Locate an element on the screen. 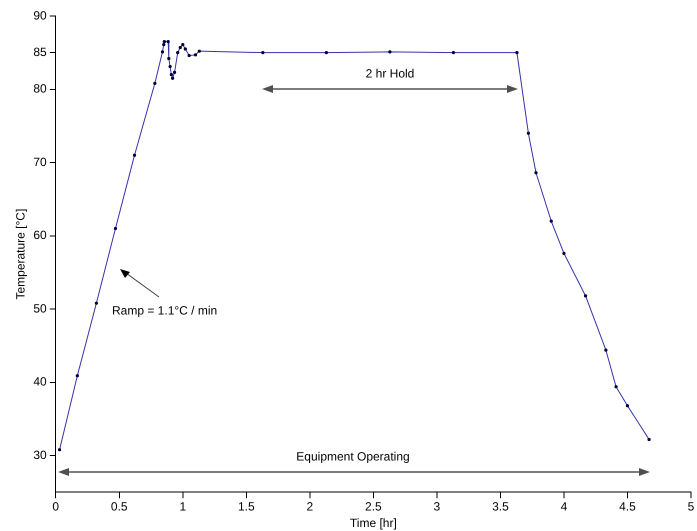 The height and width of the screenshot is (531, 697). x-tick-label: 2 is located at coordinates (310, 507).